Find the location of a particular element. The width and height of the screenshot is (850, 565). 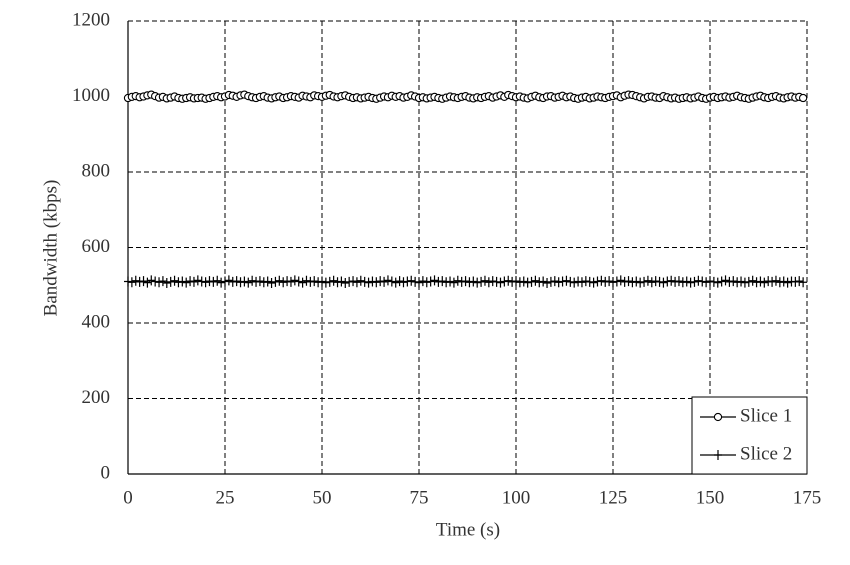

legend-marker is located at coordinates (718, 455).